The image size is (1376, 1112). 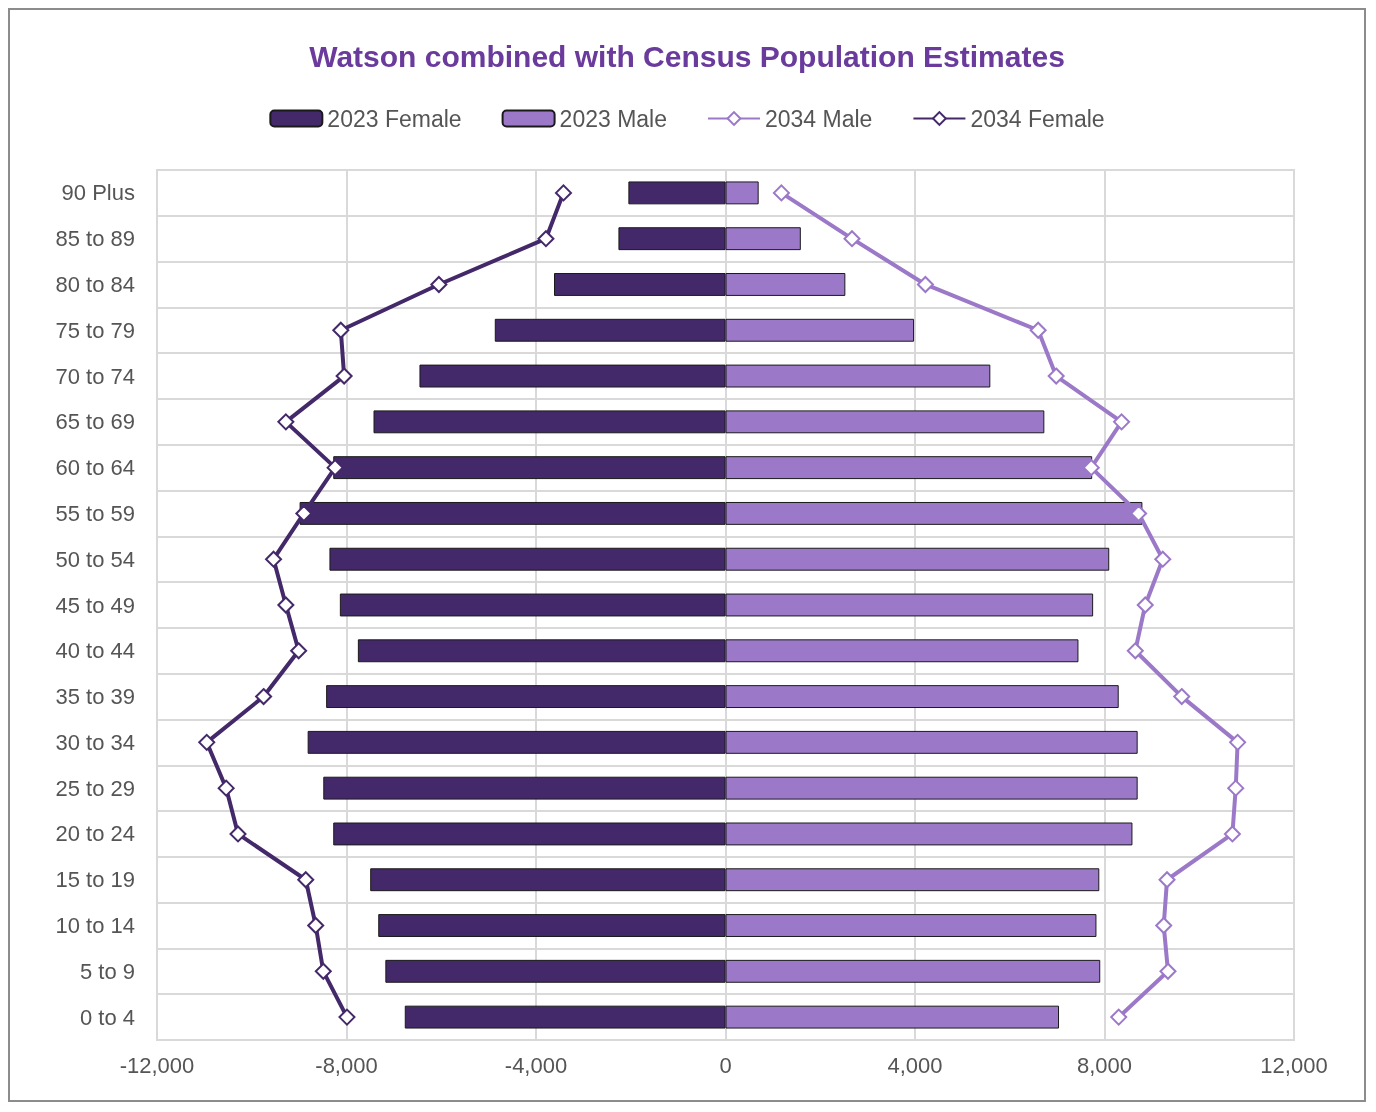 I want to click on legend-label: 2034 Male, so click(x=819, y=118).